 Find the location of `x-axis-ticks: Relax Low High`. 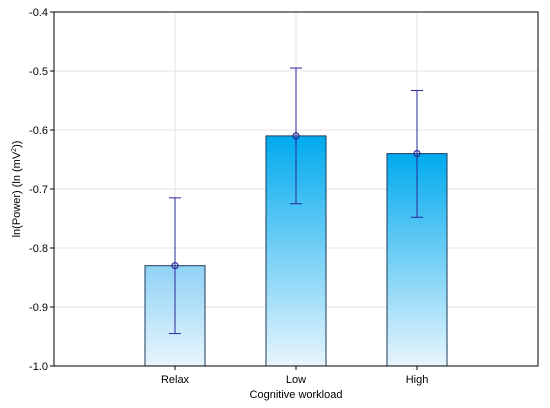

x-axis-ticks: Relax Low High is located at coordinates (294, 376).